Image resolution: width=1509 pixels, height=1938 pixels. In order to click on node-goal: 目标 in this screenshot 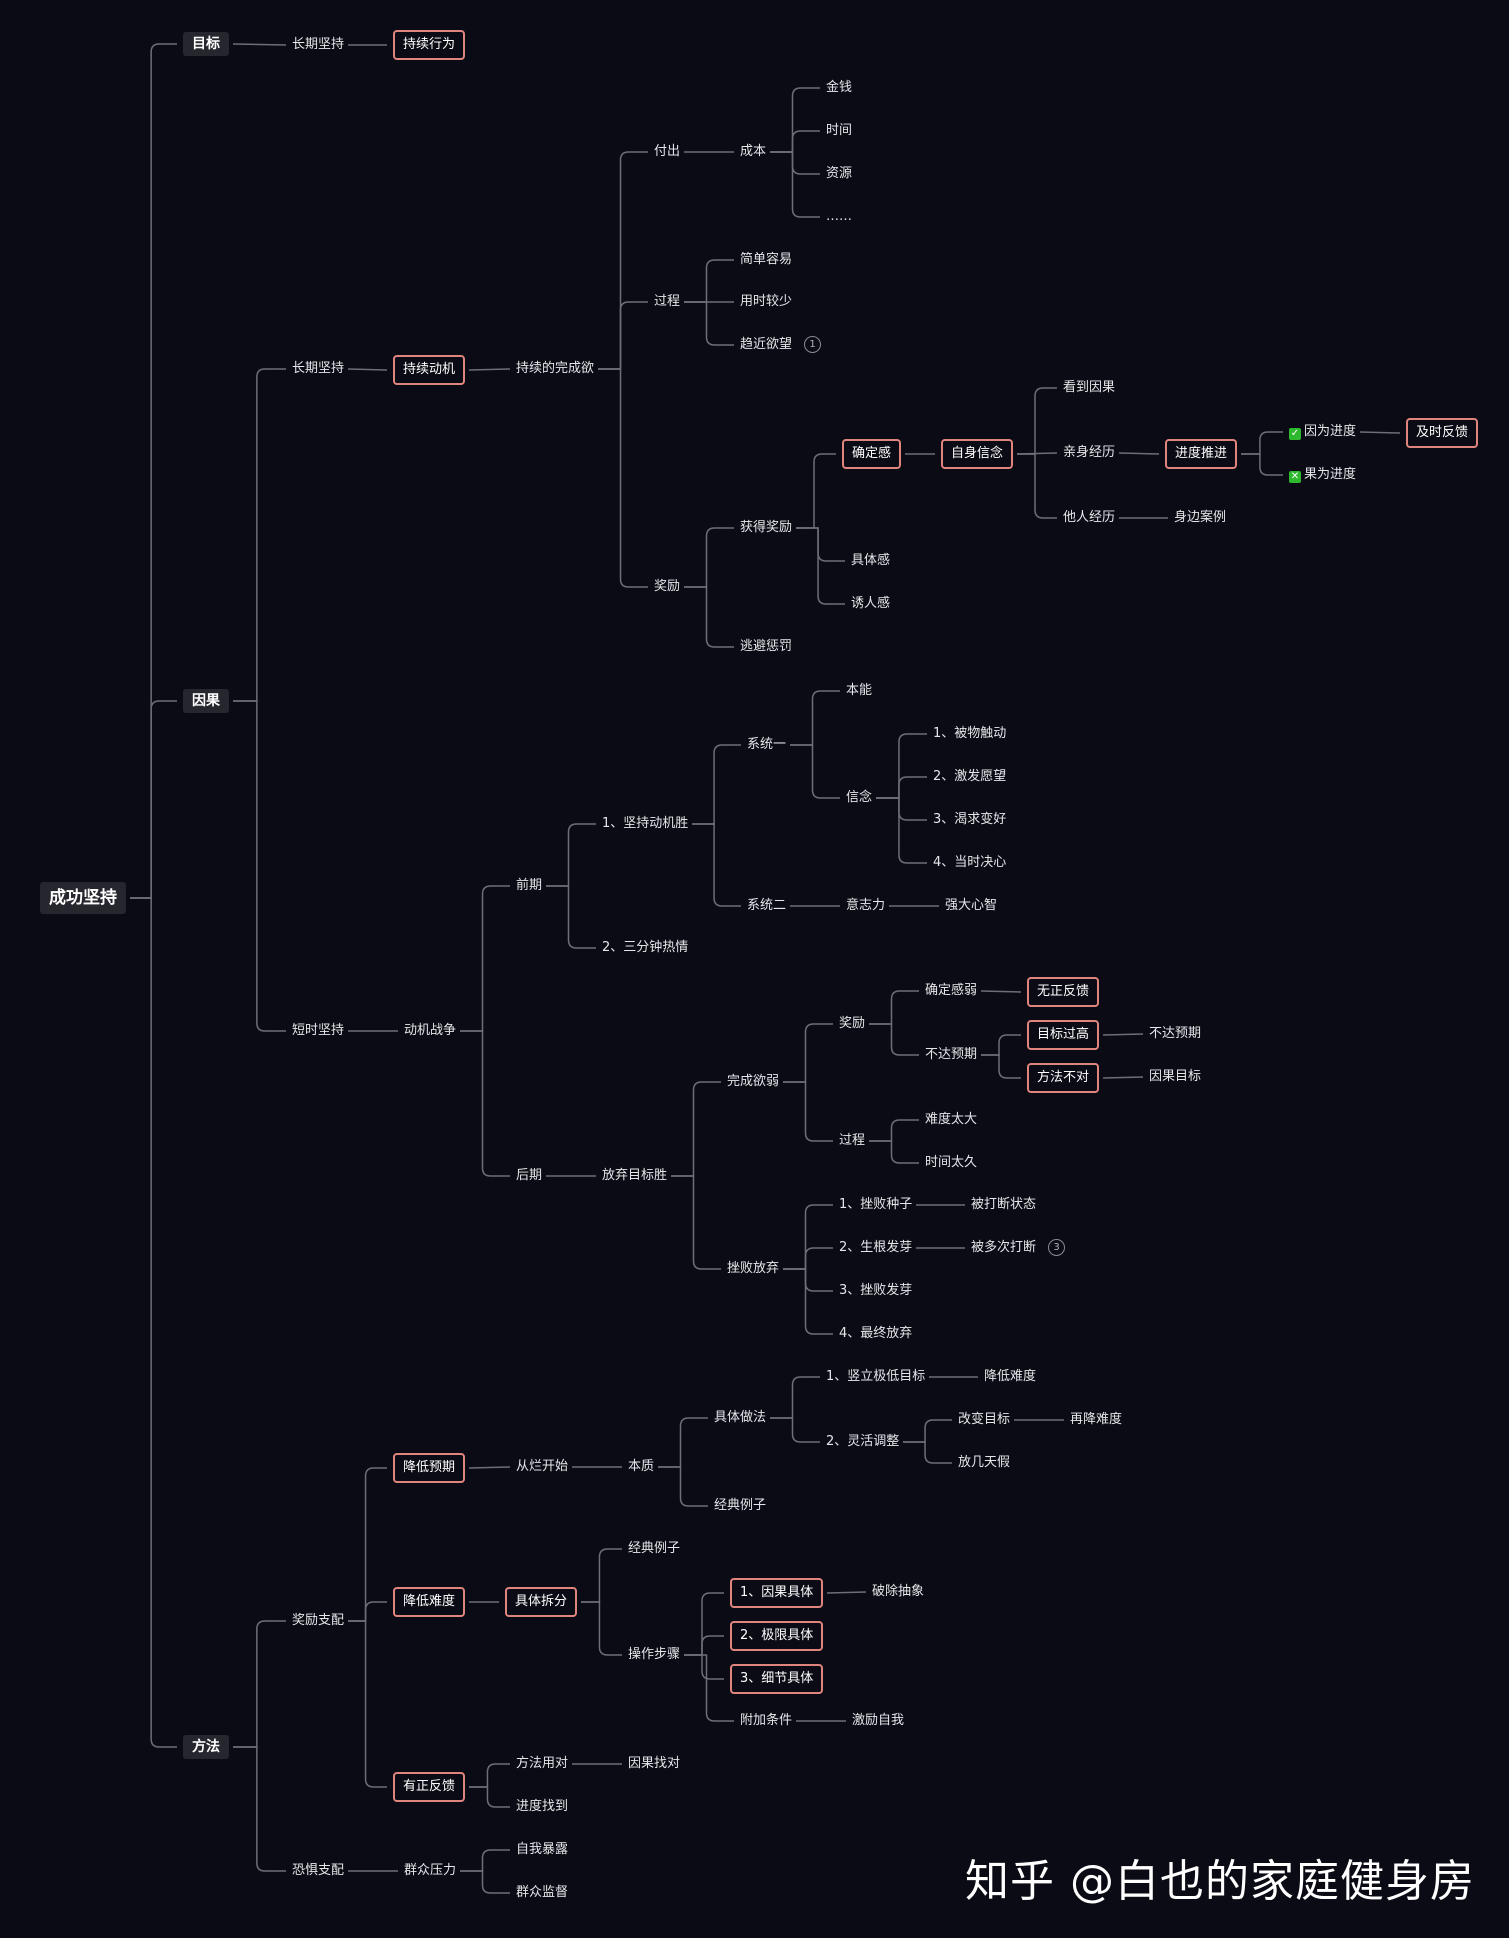, I will do `click(206, 44)`.